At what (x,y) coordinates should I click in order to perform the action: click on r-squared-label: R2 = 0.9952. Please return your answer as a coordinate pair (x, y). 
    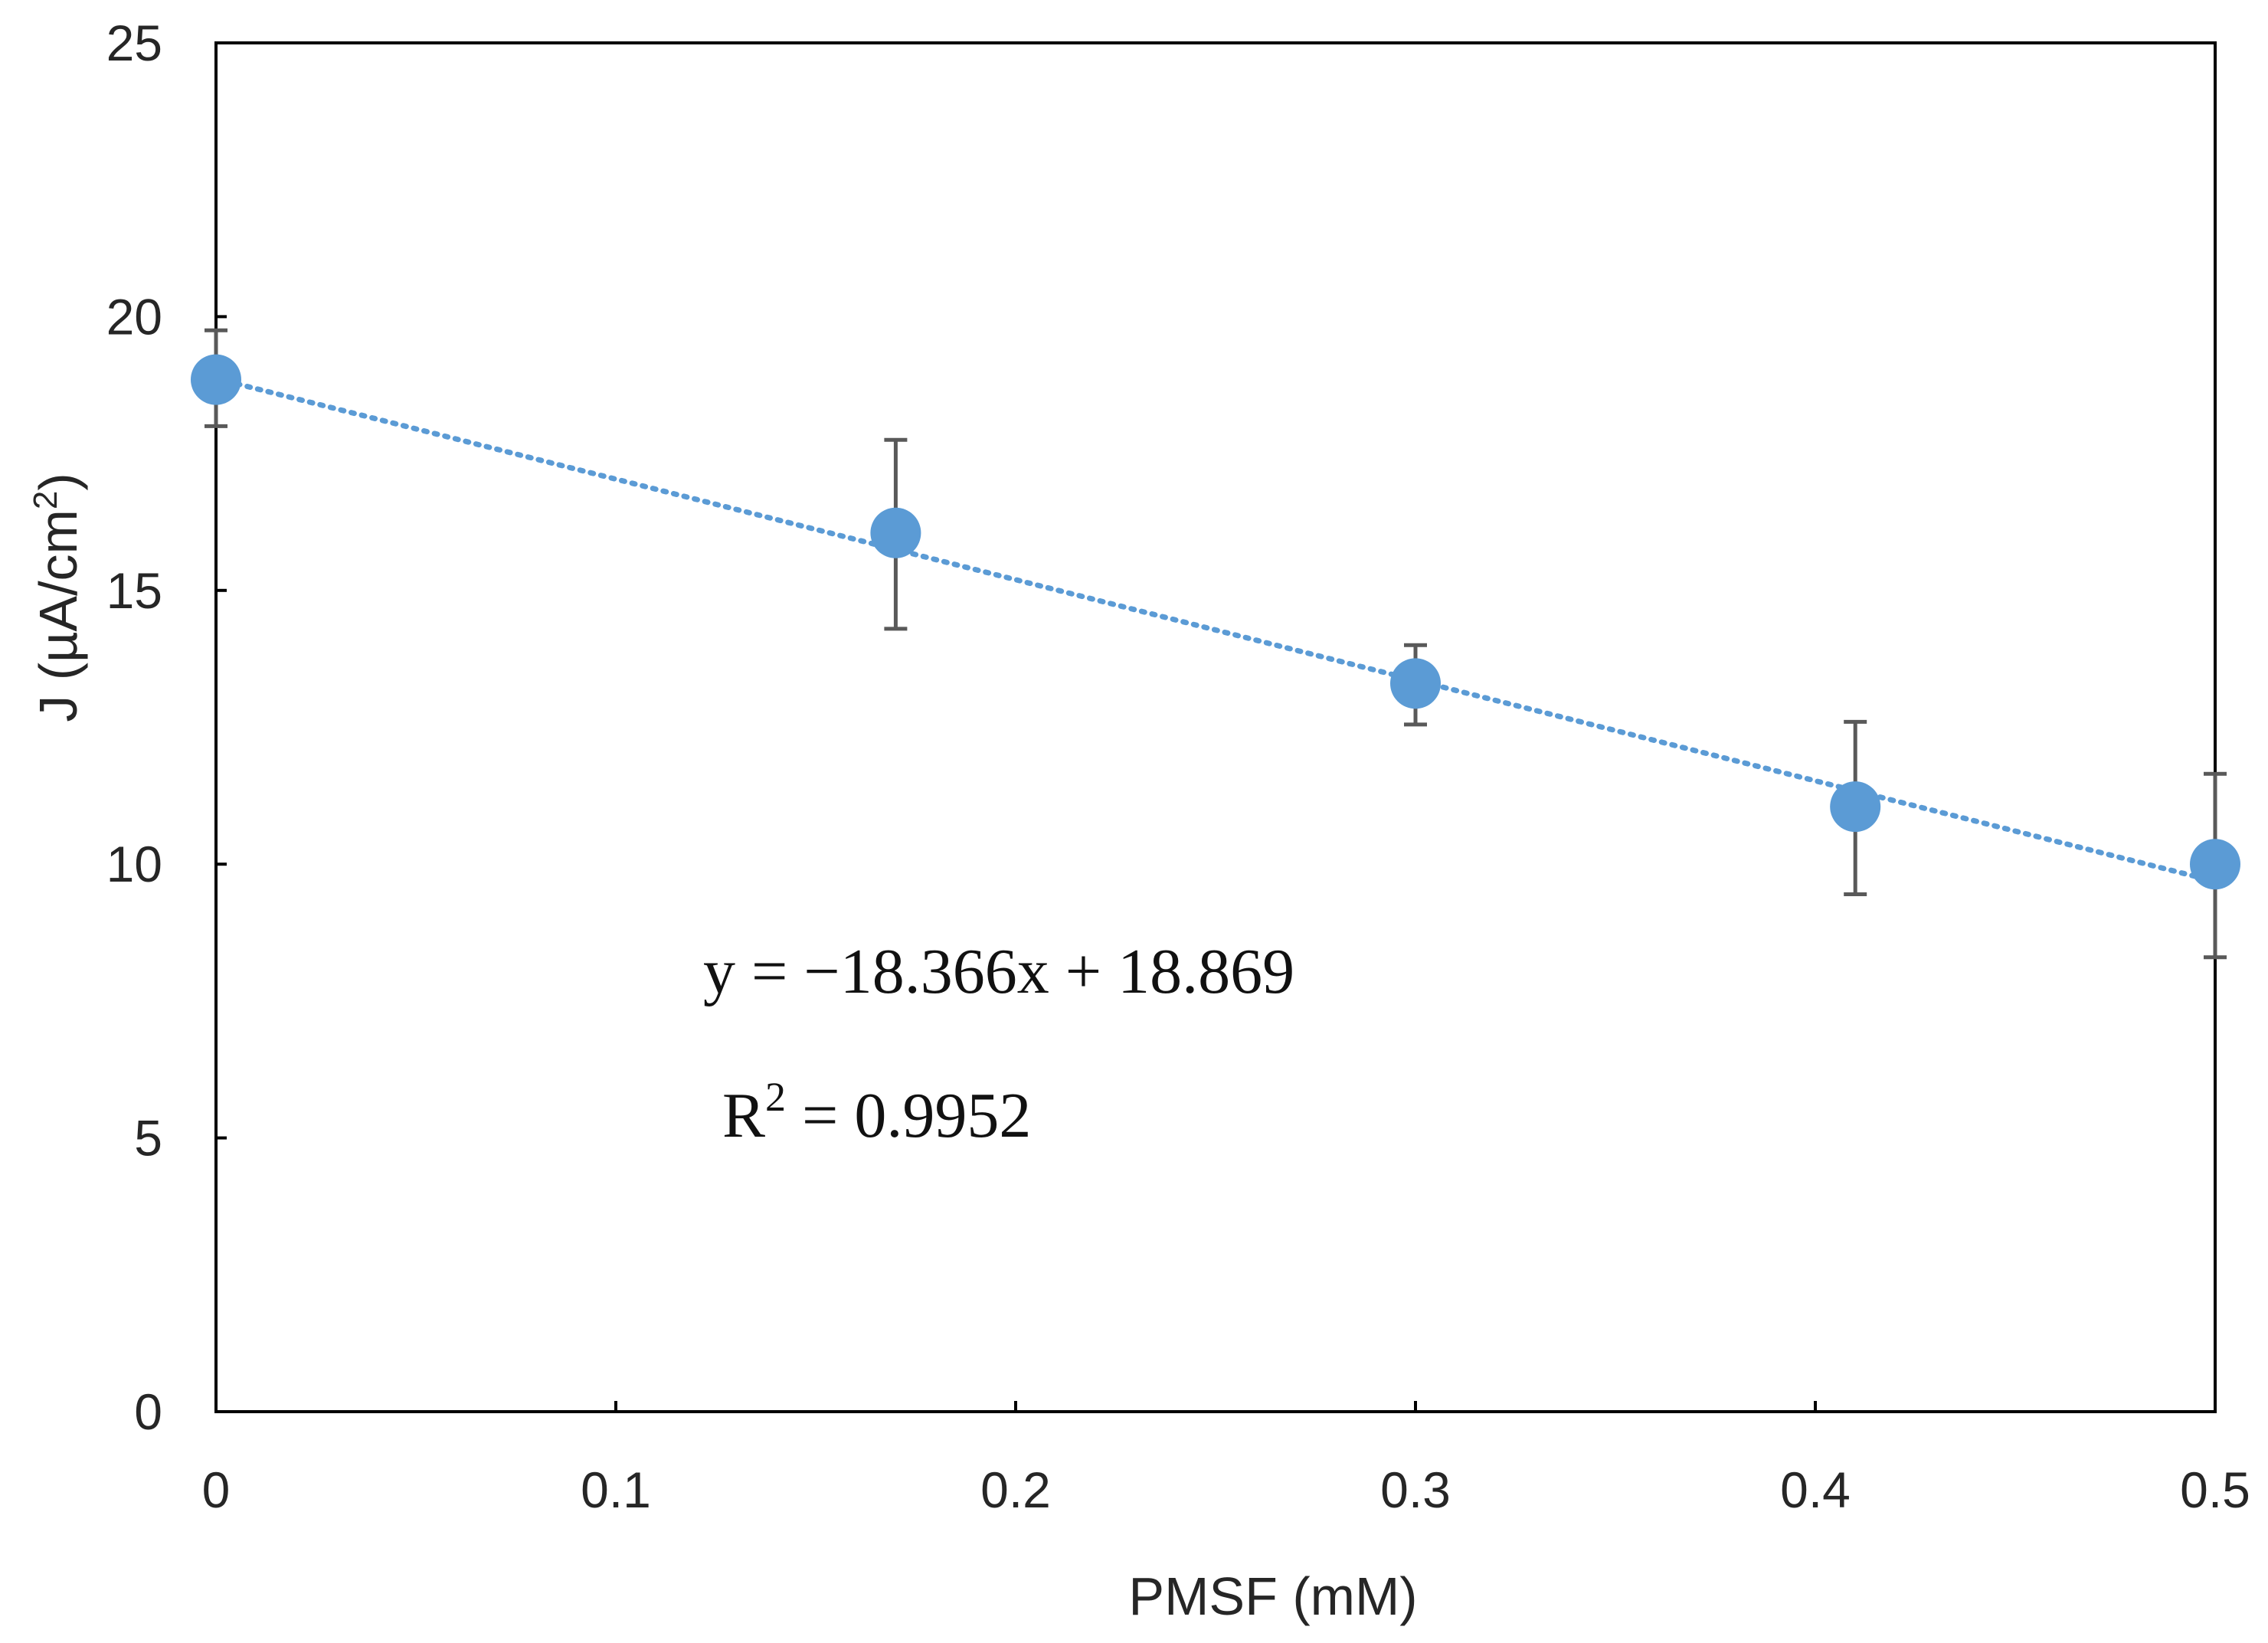
    Looking at the image, I should click on (877, 1112).